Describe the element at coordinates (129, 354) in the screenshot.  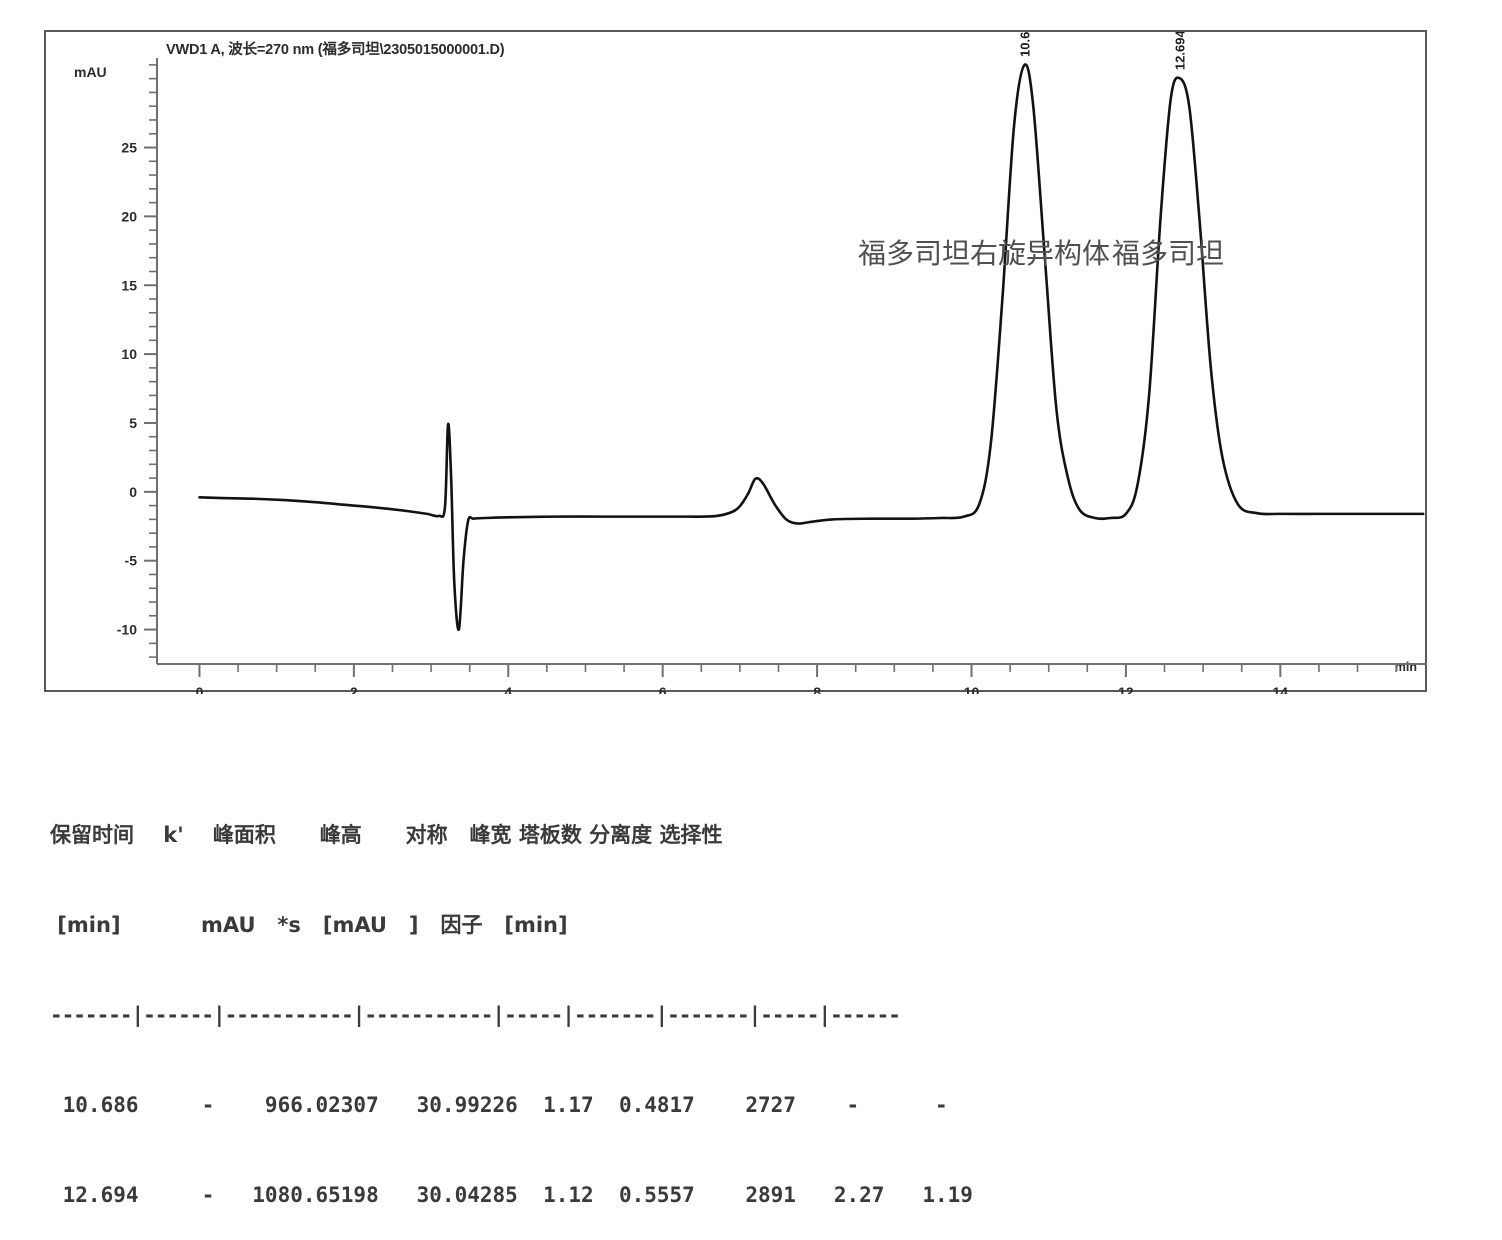
I see `y-tick-label: 10` at that location.